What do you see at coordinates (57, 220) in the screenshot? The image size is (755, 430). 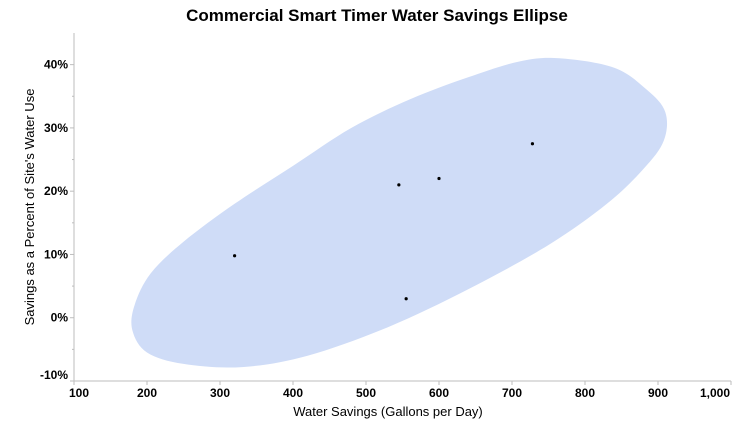 I see `y-axis-ticks: -10% 0% 10% 20% 30% 40%` at bounding box center [57, 220].